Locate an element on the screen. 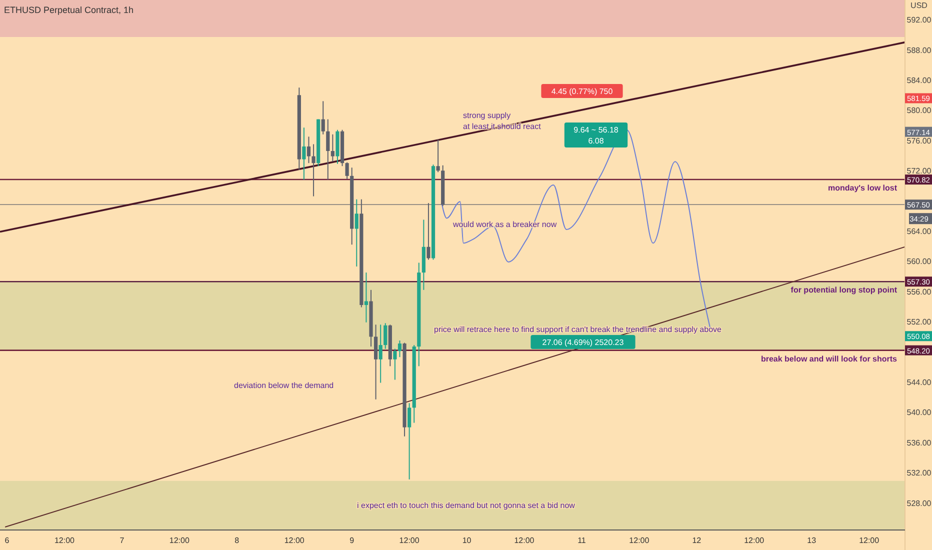  x-tick-label: 7 is located at coordinates (122, 540).